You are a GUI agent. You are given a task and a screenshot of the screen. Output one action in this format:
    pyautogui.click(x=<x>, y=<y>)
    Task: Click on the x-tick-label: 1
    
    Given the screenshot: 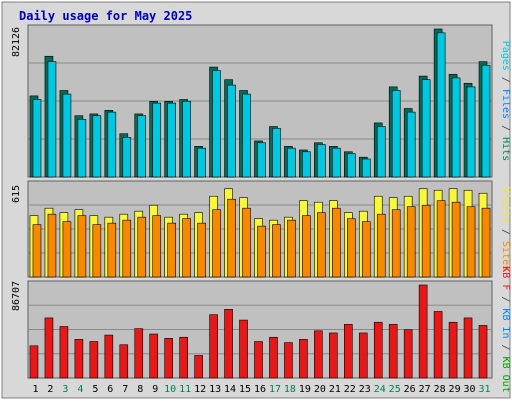 What is the action you would take?
    pyautogui.click(x=35, y=389)
    